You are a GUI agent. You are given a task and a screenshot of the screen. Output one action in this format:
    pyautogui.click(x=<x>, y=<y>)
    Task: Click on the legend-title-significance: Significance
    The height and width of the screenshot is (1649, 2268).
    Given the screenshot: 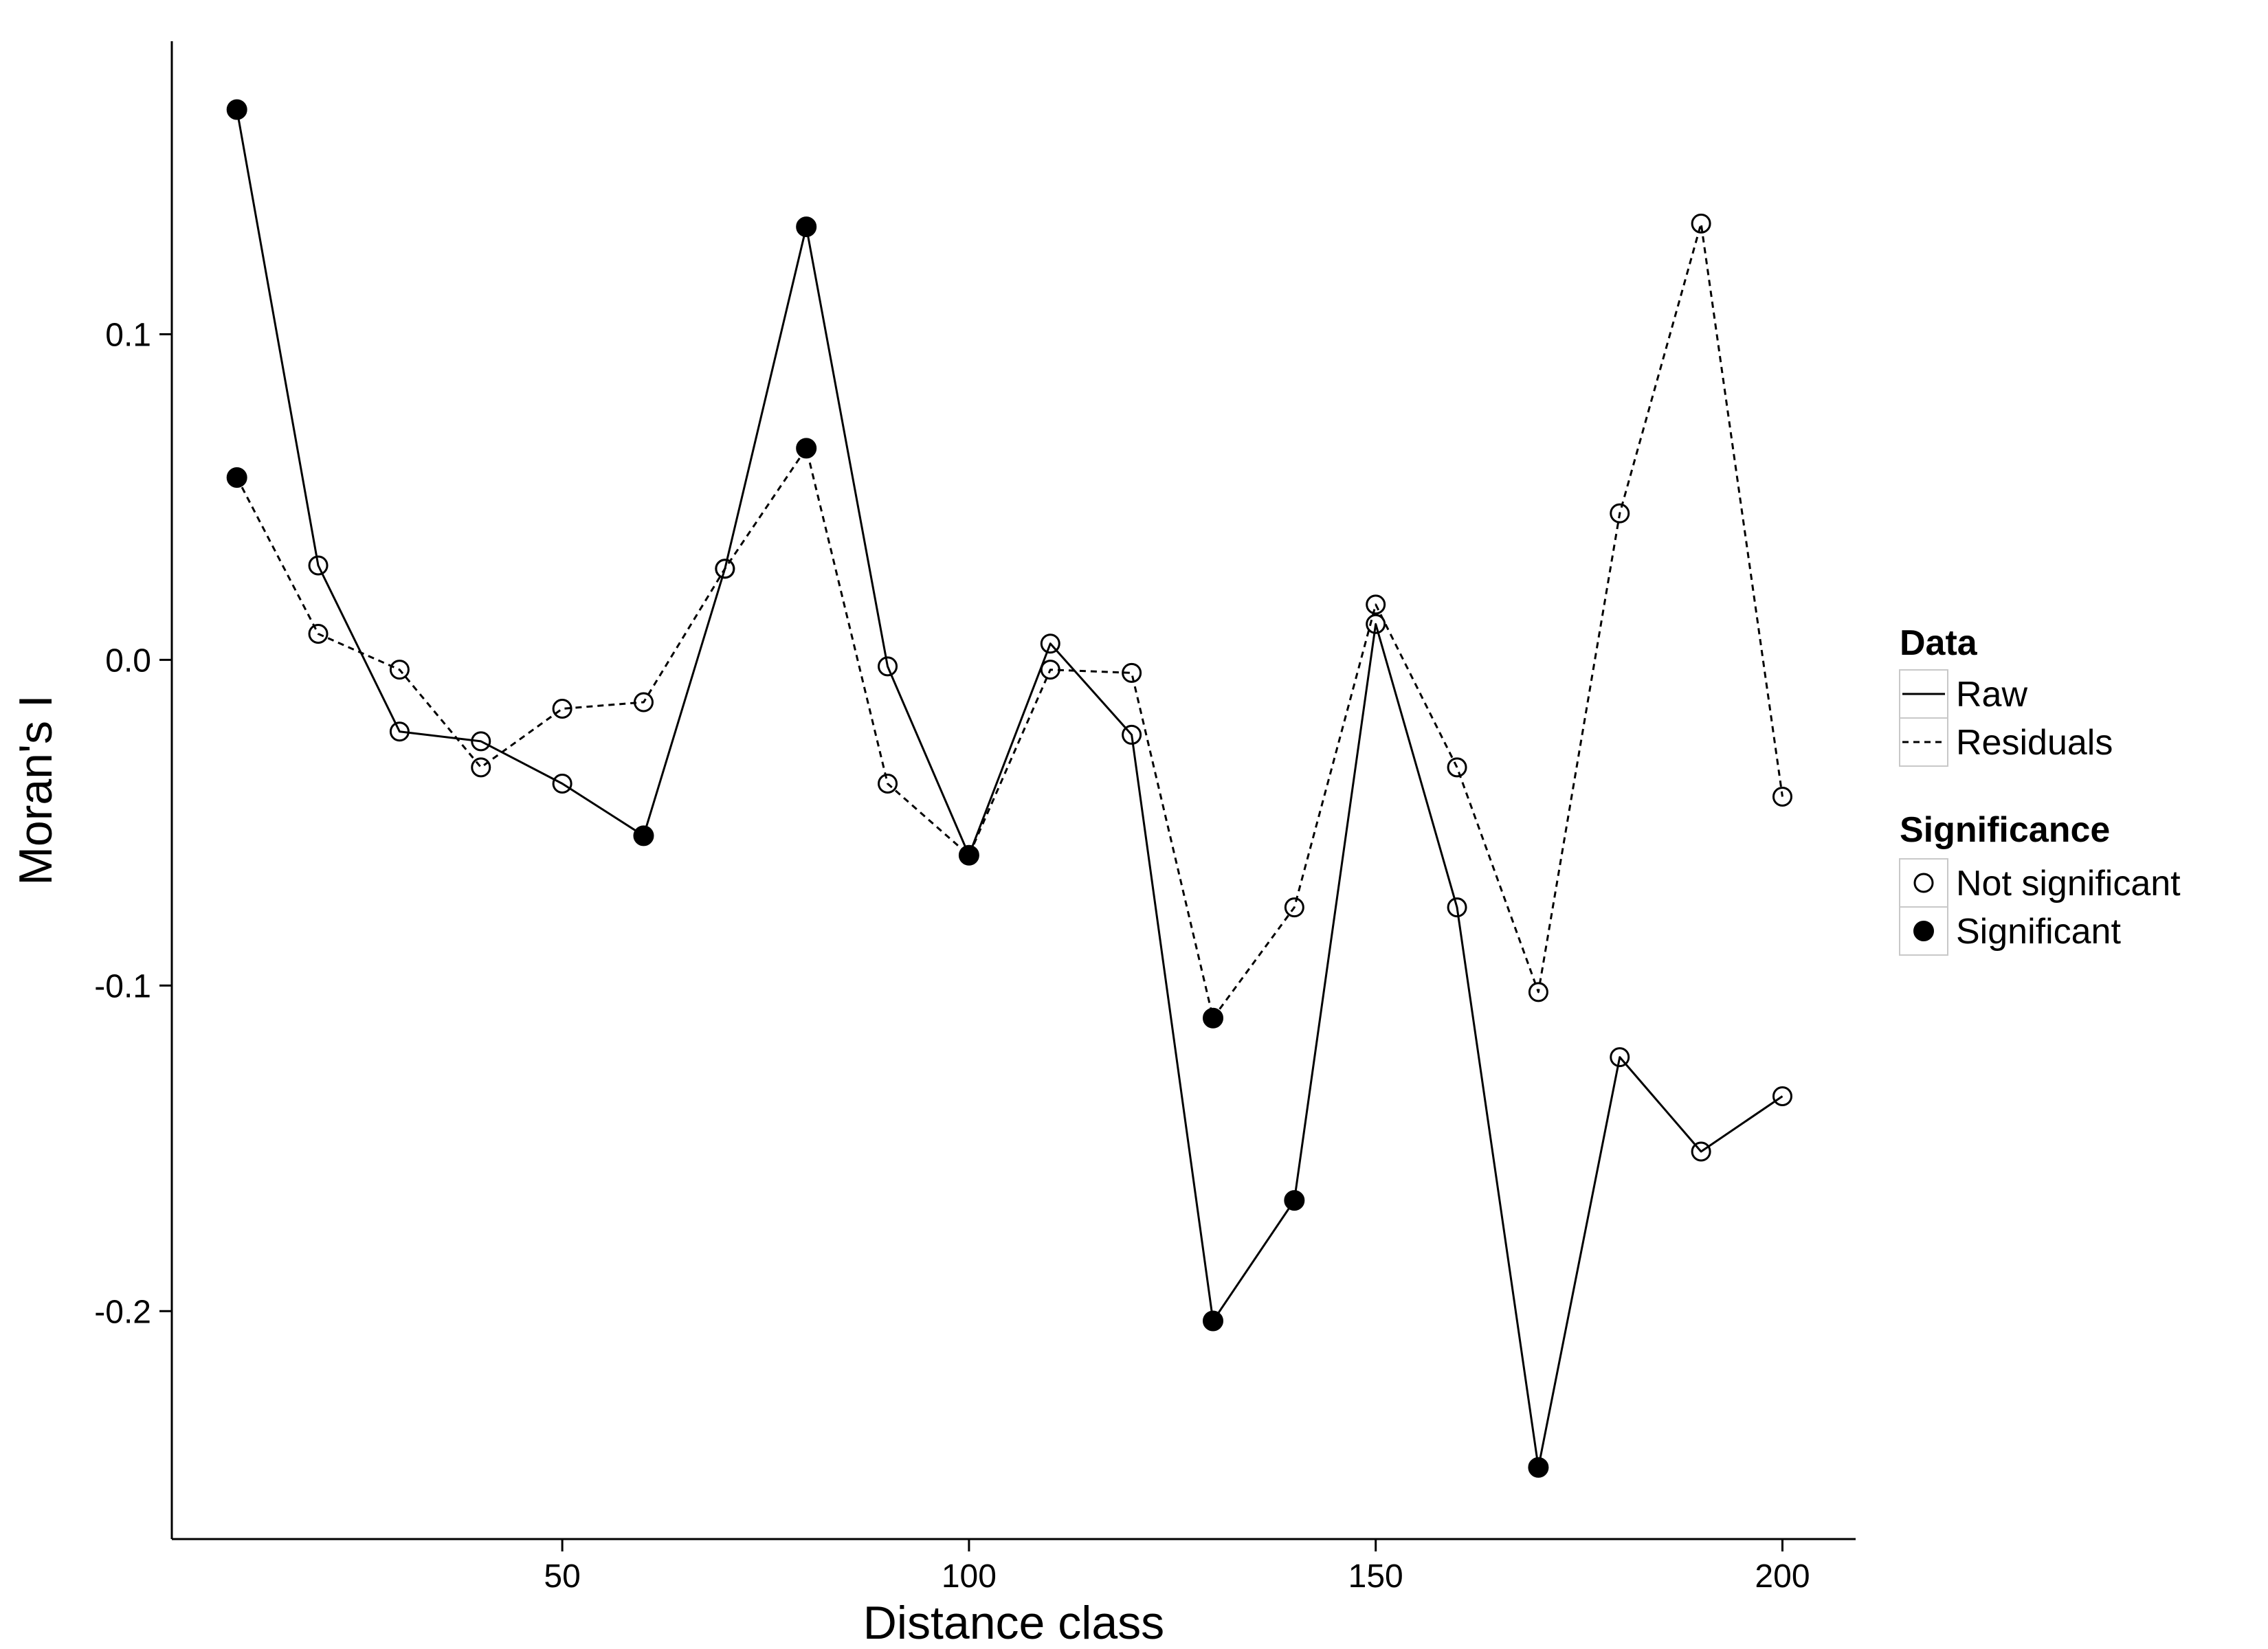 What is the action you would take?
    pyautogui.click(x=2005, y=830)
    